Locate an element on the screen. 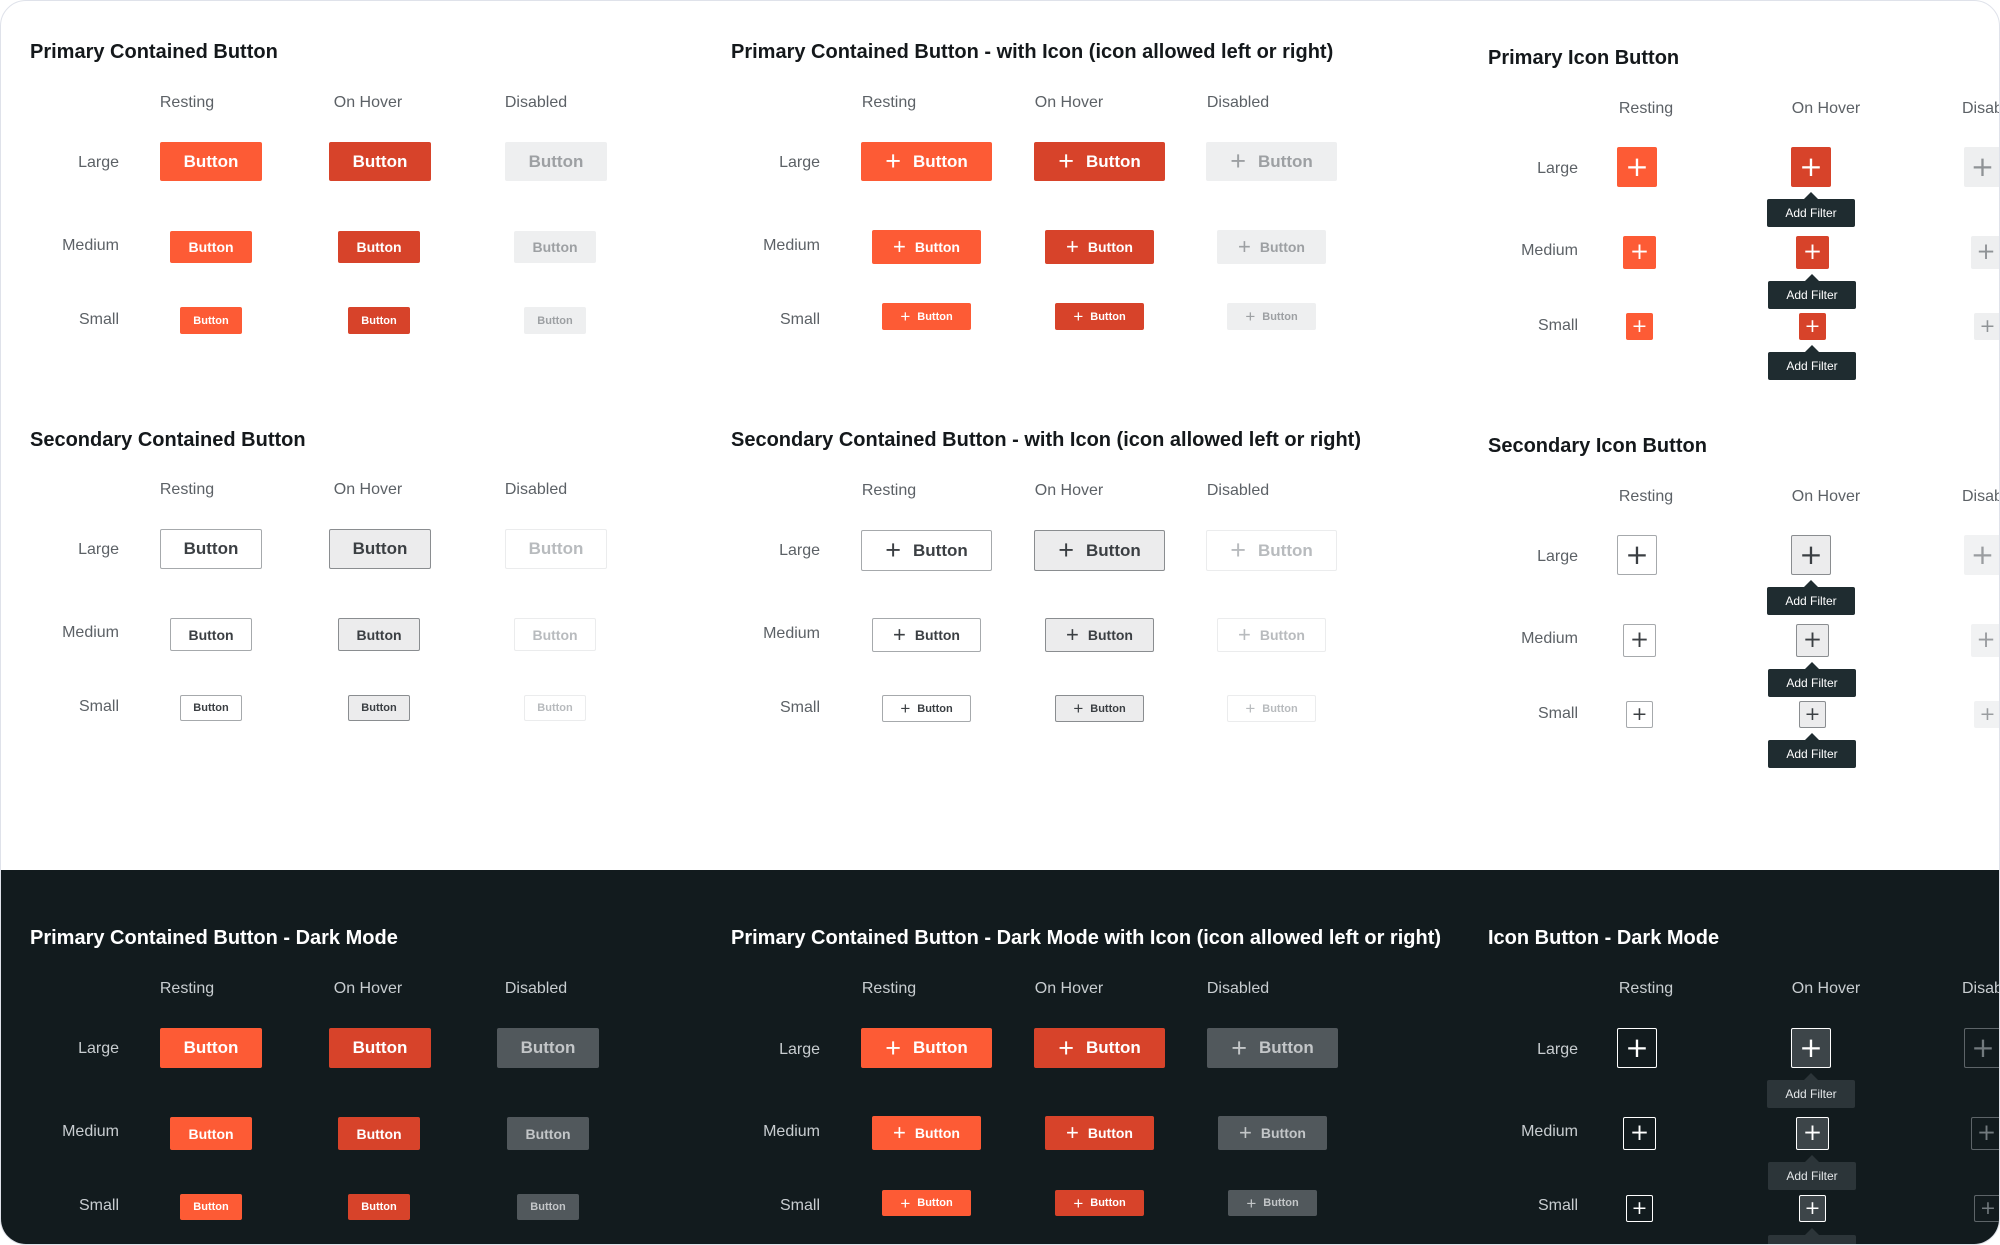  secondary-icon-button-medium-hover: + Button is located at coordinates (1099, 635).